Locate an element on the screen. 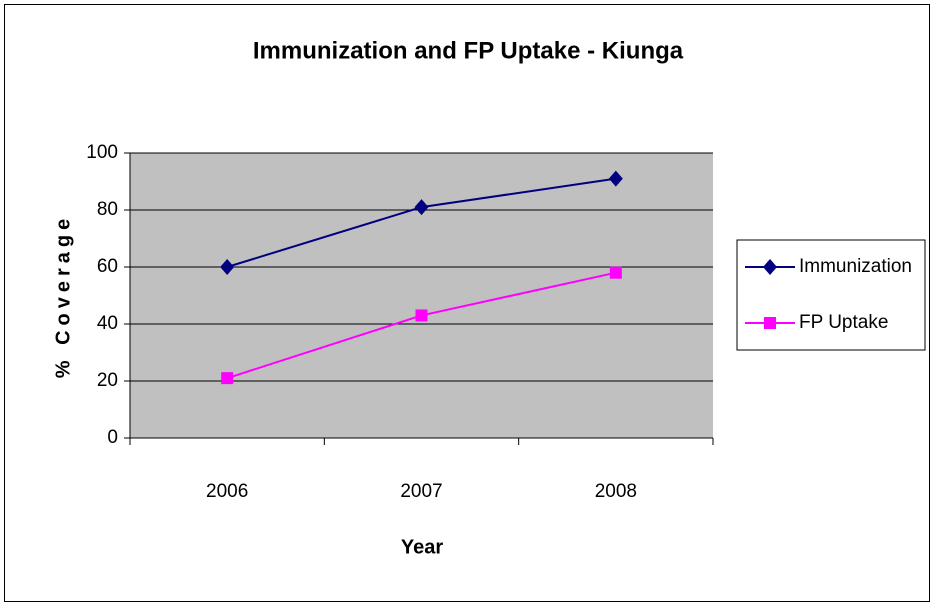 The height and width of the screenshot is (608, 936). y-axis-label: % Coverage is located at coordinates (63, 296).